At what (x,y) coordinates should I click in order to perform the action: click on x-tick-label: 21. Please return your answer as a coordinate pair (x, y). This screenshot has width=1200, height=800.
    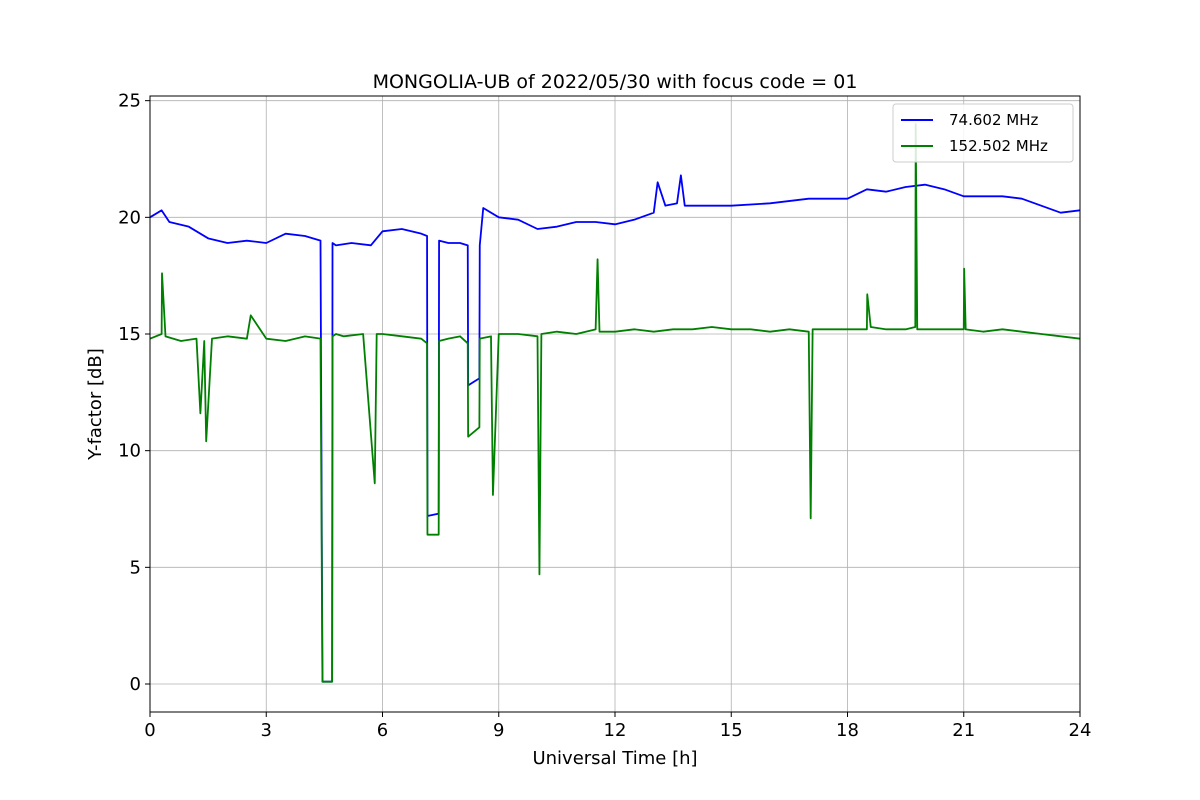
    Looking at the image, I should click on (963, 730).